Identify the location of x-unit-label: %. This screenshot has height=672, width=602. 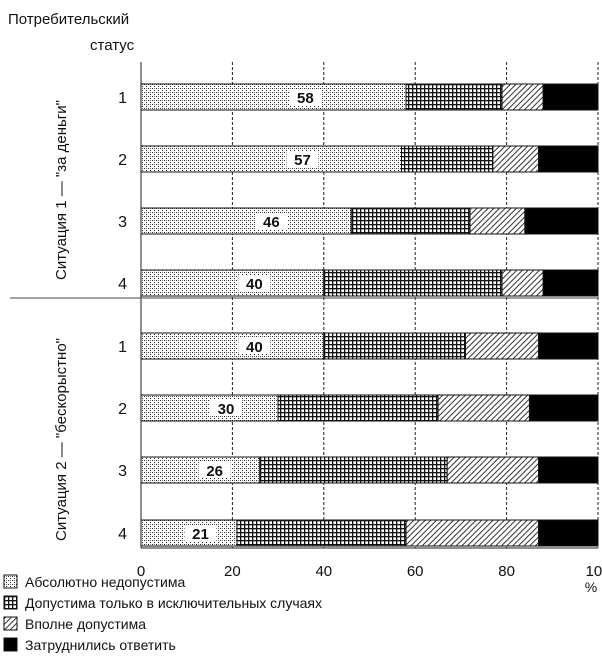
(591, 587).